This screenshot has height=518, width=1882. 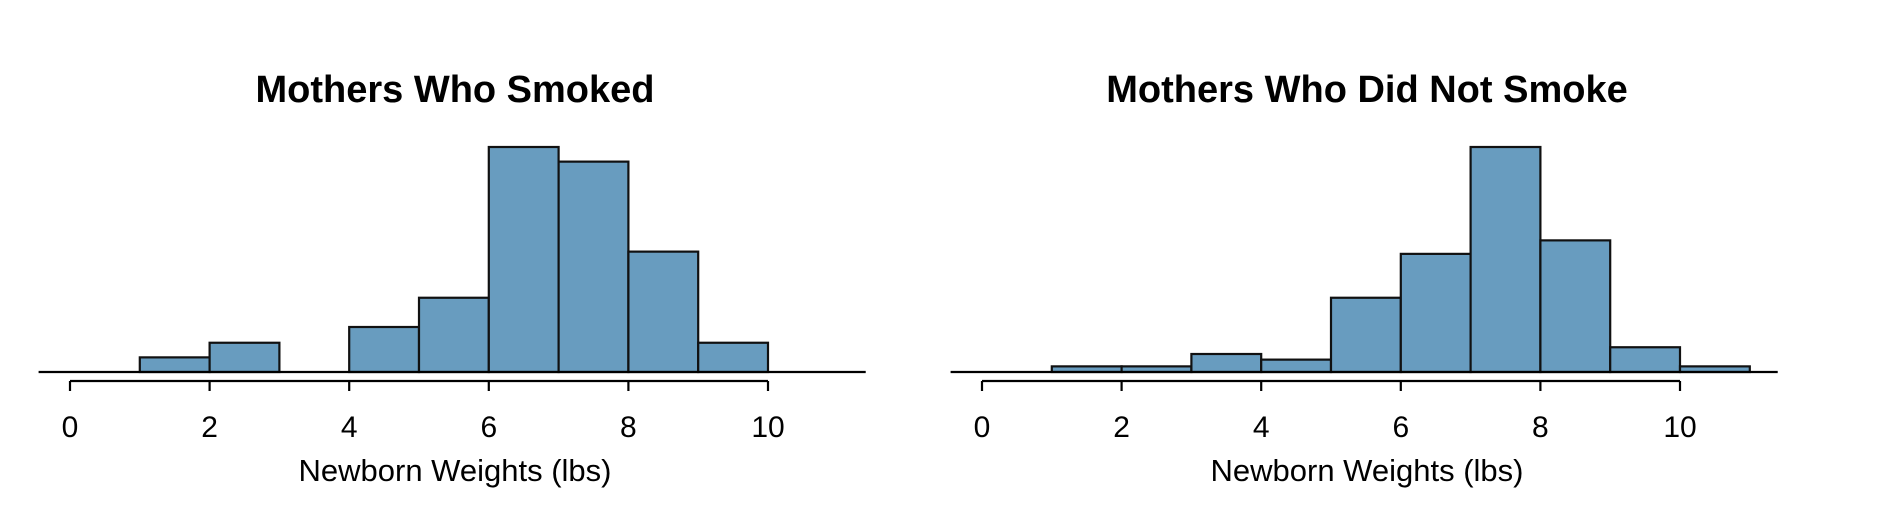 I want to click on x-axis-label-did-not-smoke: Newborn Weights (lbs), so click(x=1367, y=470).